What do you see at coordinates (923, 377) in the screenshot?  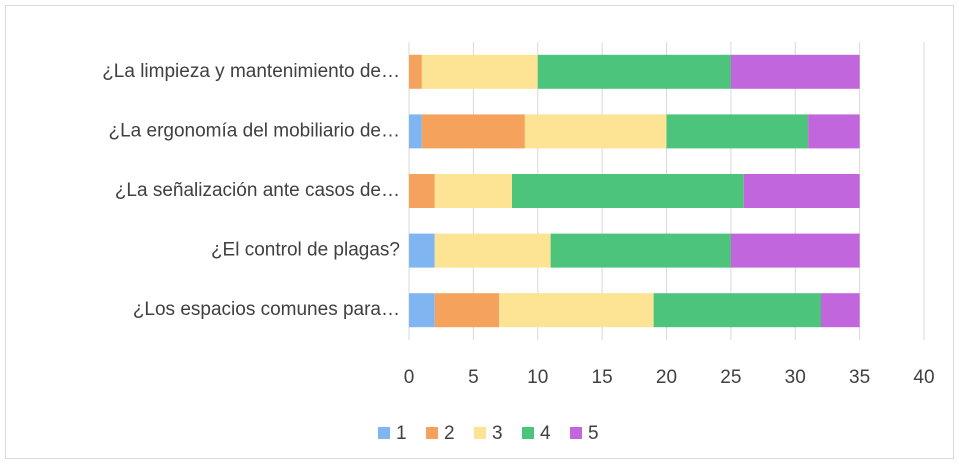 I see `x-tick-label: 40` at bounding box center [923, 377].